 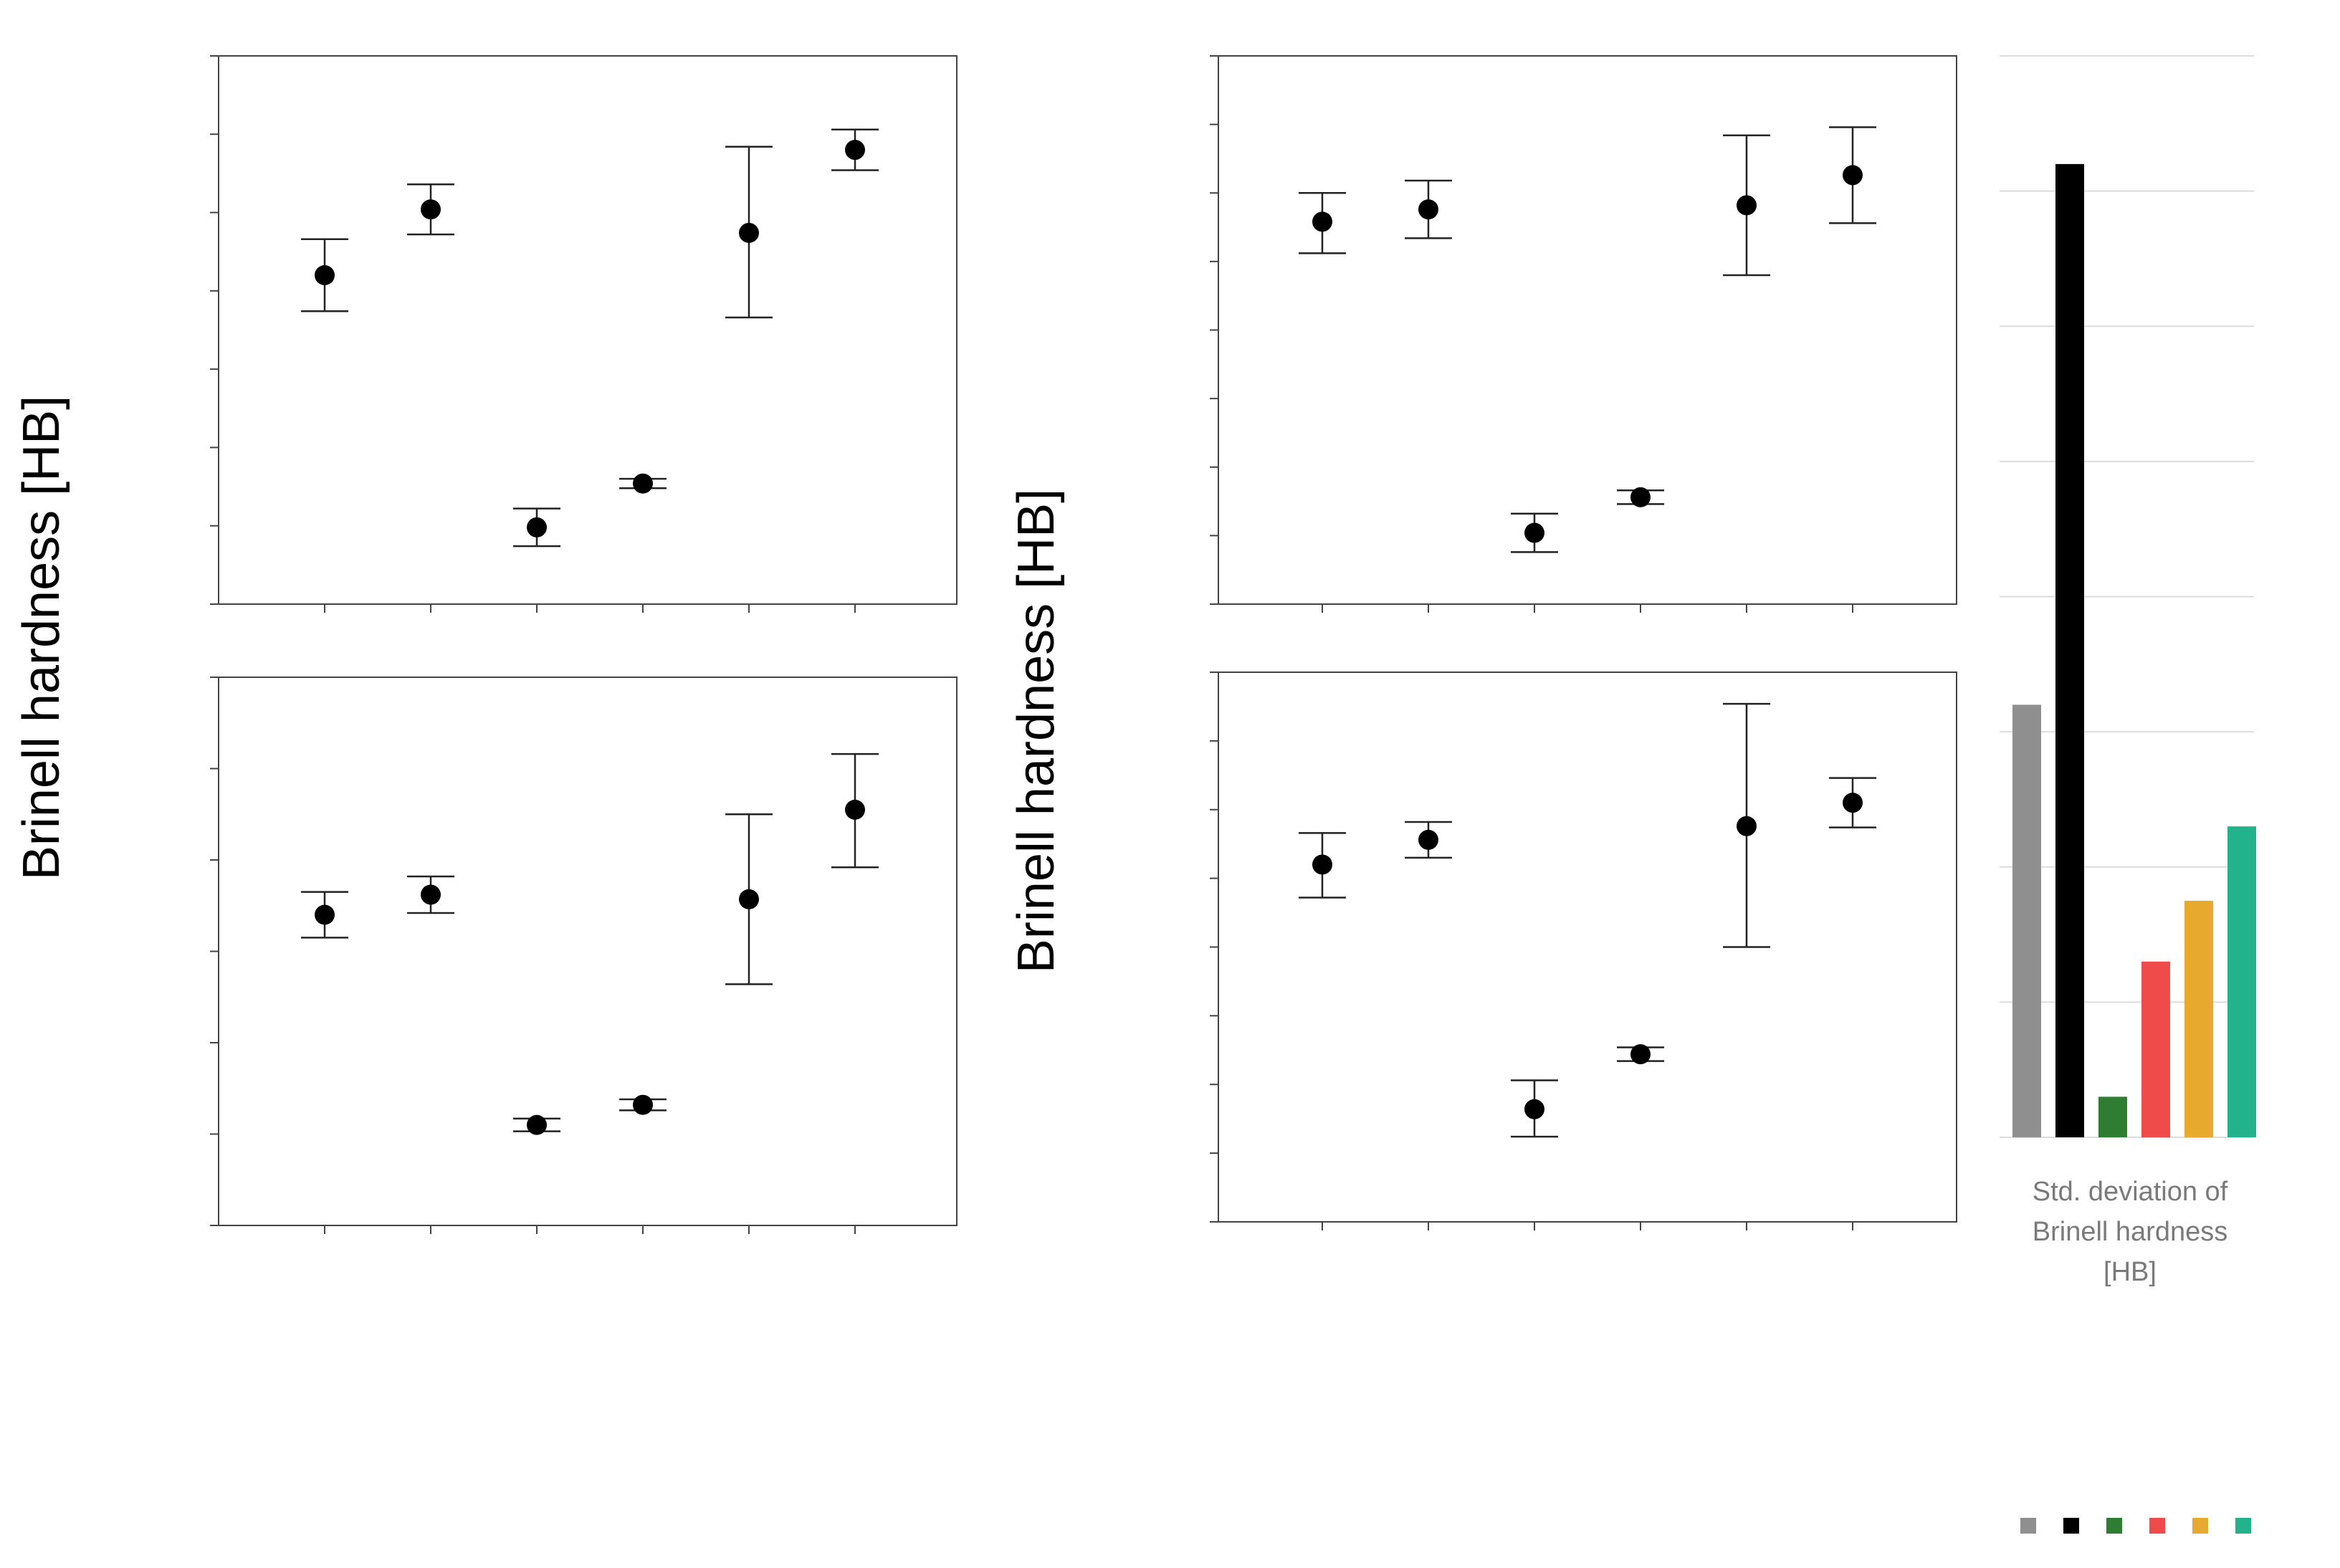 What do you see at coordinates (1583, 334) in the screenshot?
I see `panel-y10` at bounding box center [1583, 334].